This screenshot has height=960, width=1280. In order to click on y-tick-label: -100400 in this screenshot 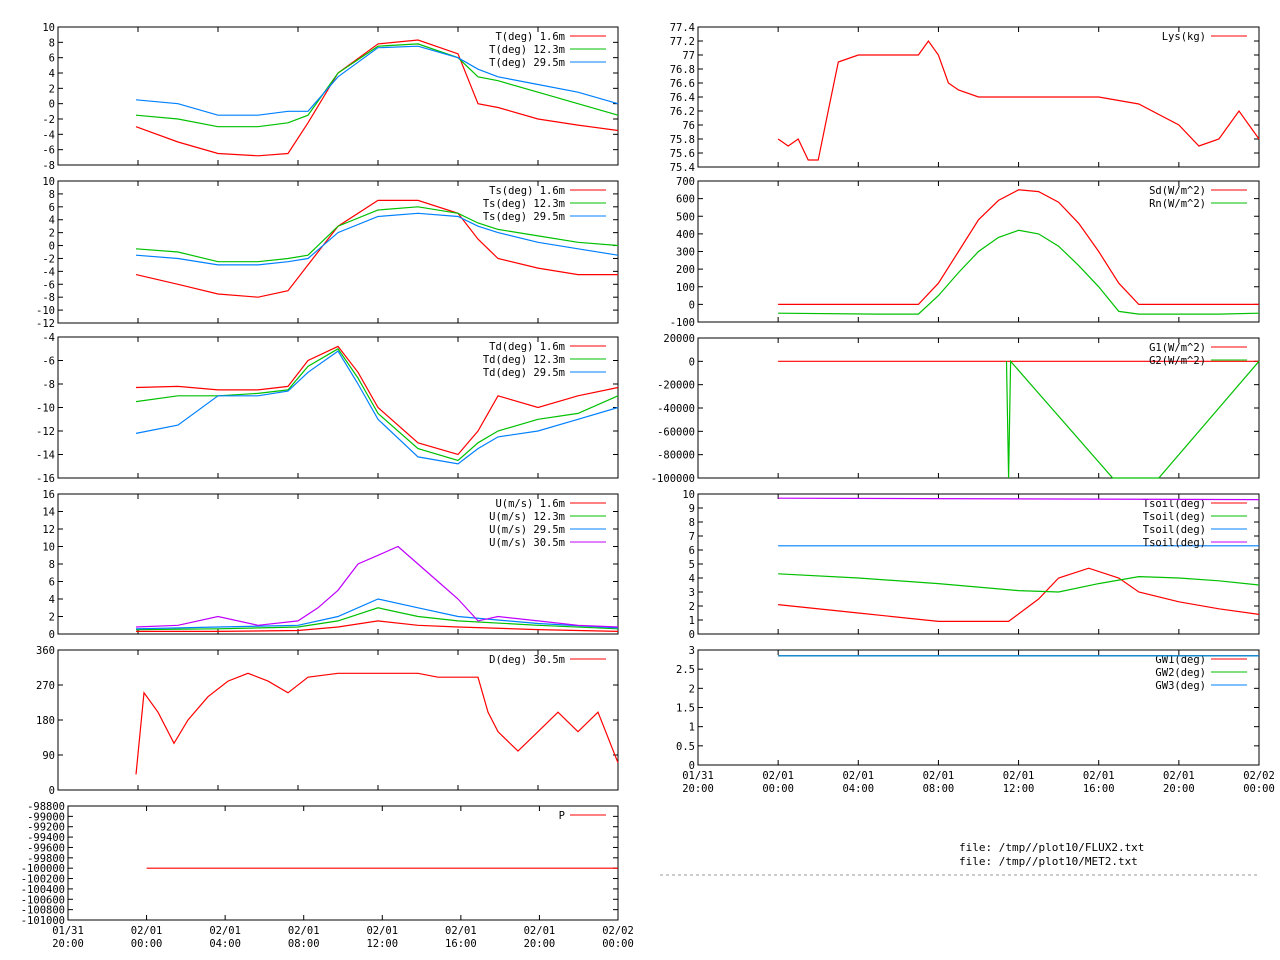, I will do `click(43, 890)`.